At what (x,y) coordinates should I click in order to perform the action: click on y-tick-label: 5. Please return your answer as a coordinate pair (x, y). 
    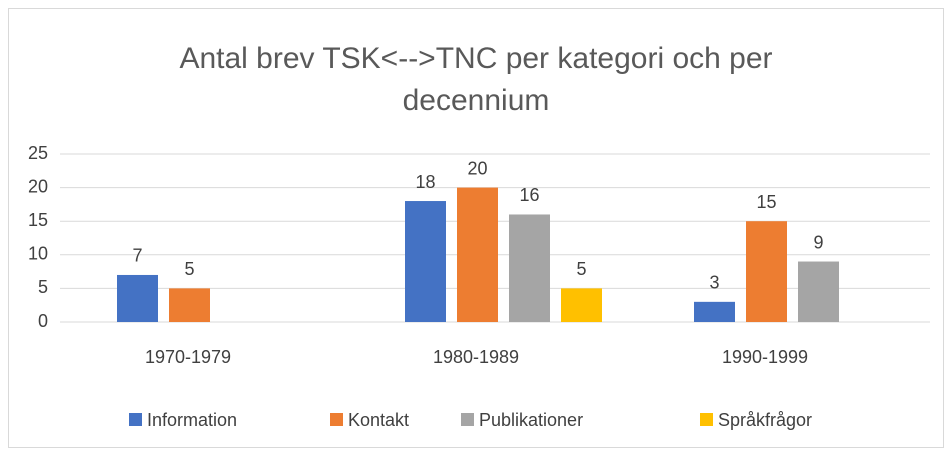
    Looking at the image, I should click on (43, 287).